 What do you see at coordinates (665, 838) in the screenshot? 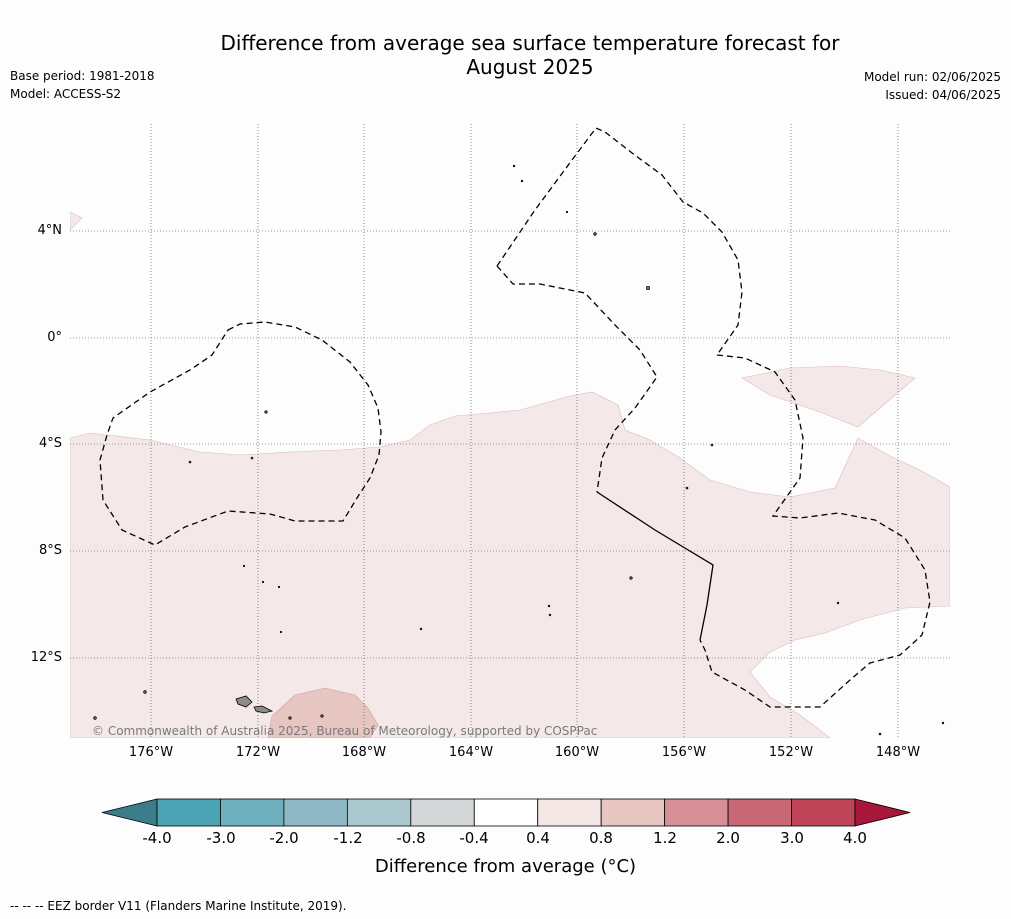
I see `colorbar-tick: 1.2` at bounding box center [665, 838].